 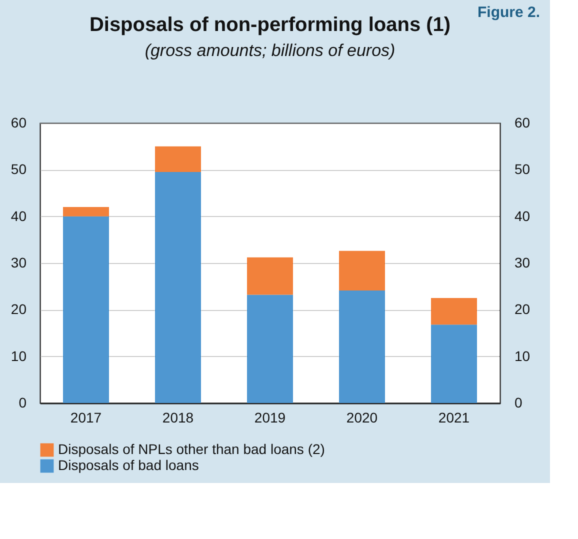 I want to click on y2-tick-label: 20, so click(x=522, y=309).